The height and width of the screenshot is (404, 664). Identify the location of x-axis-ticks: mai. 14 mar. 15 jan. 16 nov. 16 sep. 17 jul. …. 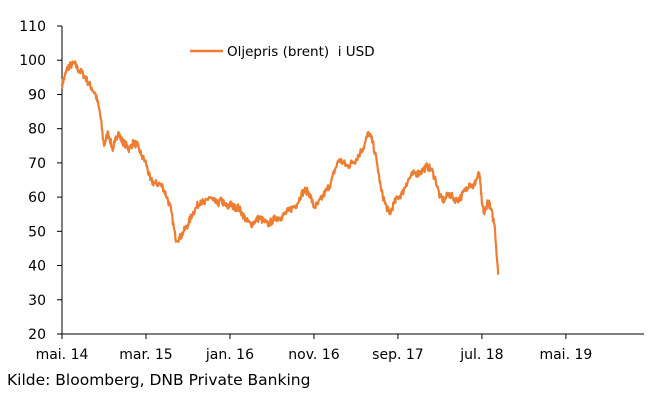
(314, 348).